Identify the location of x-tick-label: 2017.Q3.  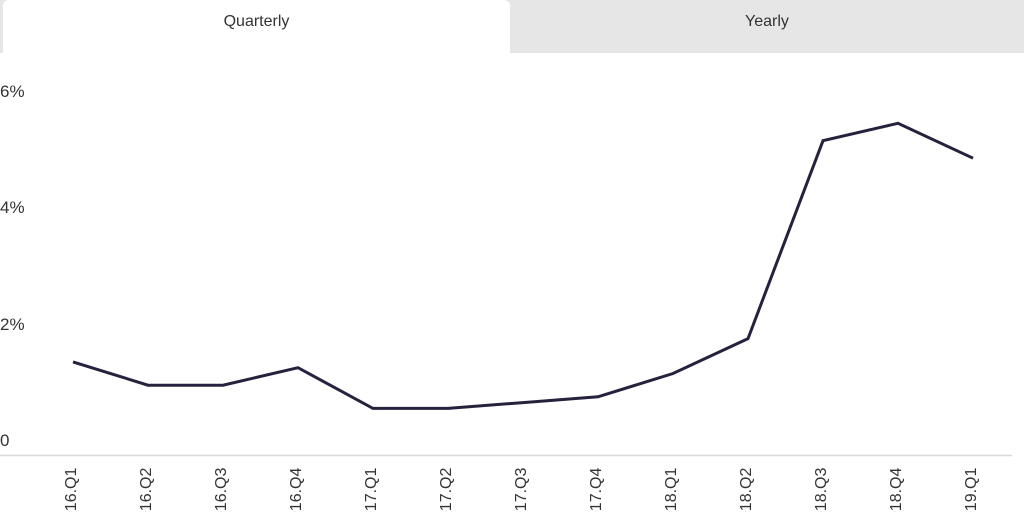
(521, 489).